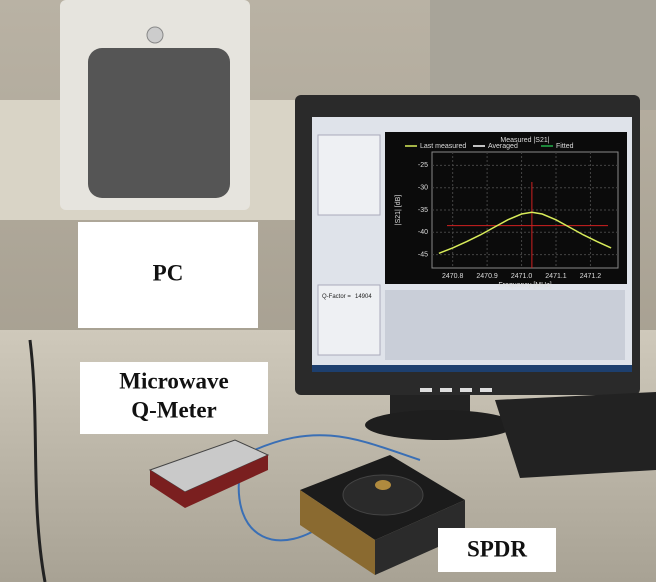 This screenshot has width=656, height=582. What do you see at coordinates (337, 532) in the screenshot?
I see `spdr-side` at bounding box center [337, 532].